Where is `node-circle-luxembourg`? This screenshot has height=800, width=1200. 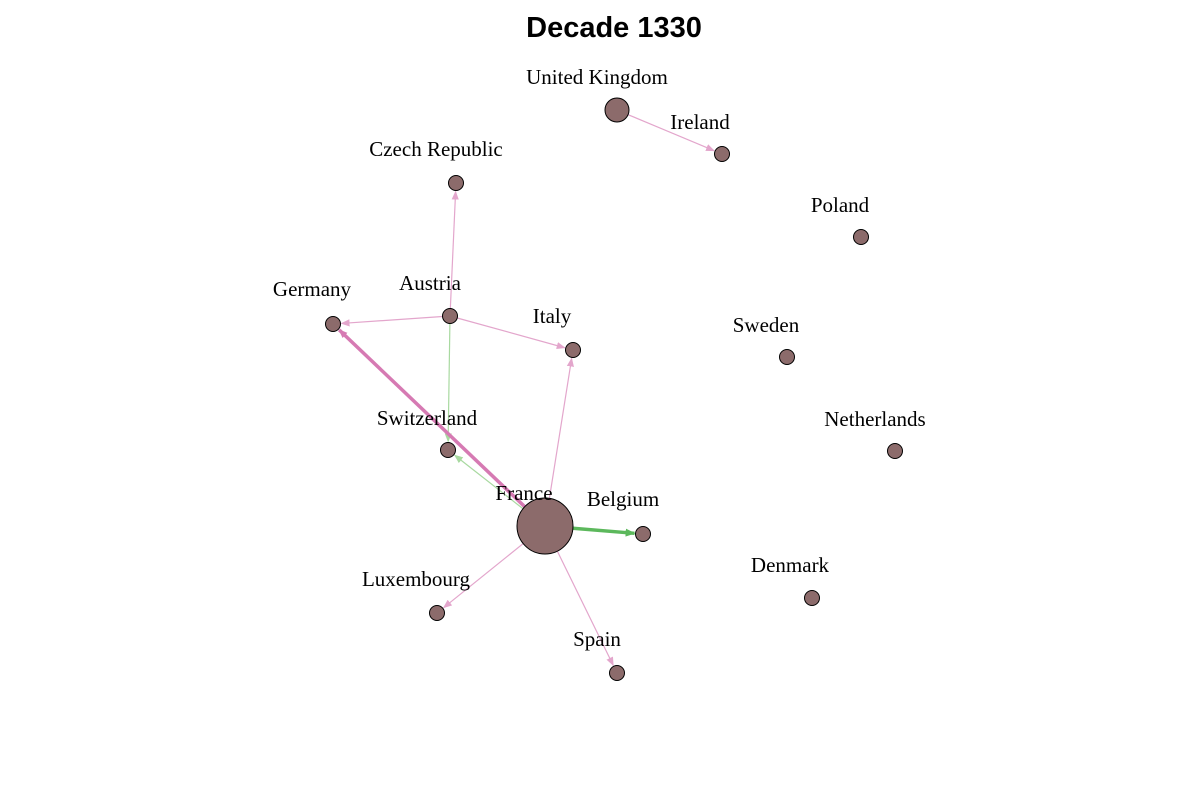
node-circle-luxembourg is located at coordinates (437, 613).